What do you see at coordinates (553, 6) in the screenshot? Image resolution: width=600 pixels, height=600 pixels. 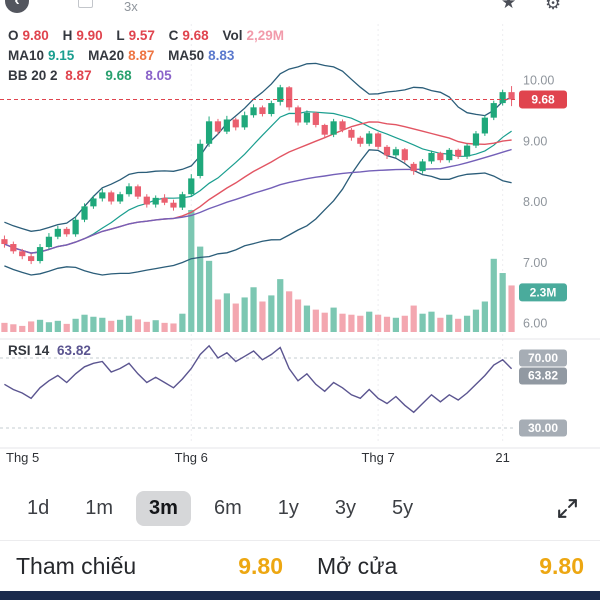 I see `gear-icon: ⚙` at bounding box center [553, 6].